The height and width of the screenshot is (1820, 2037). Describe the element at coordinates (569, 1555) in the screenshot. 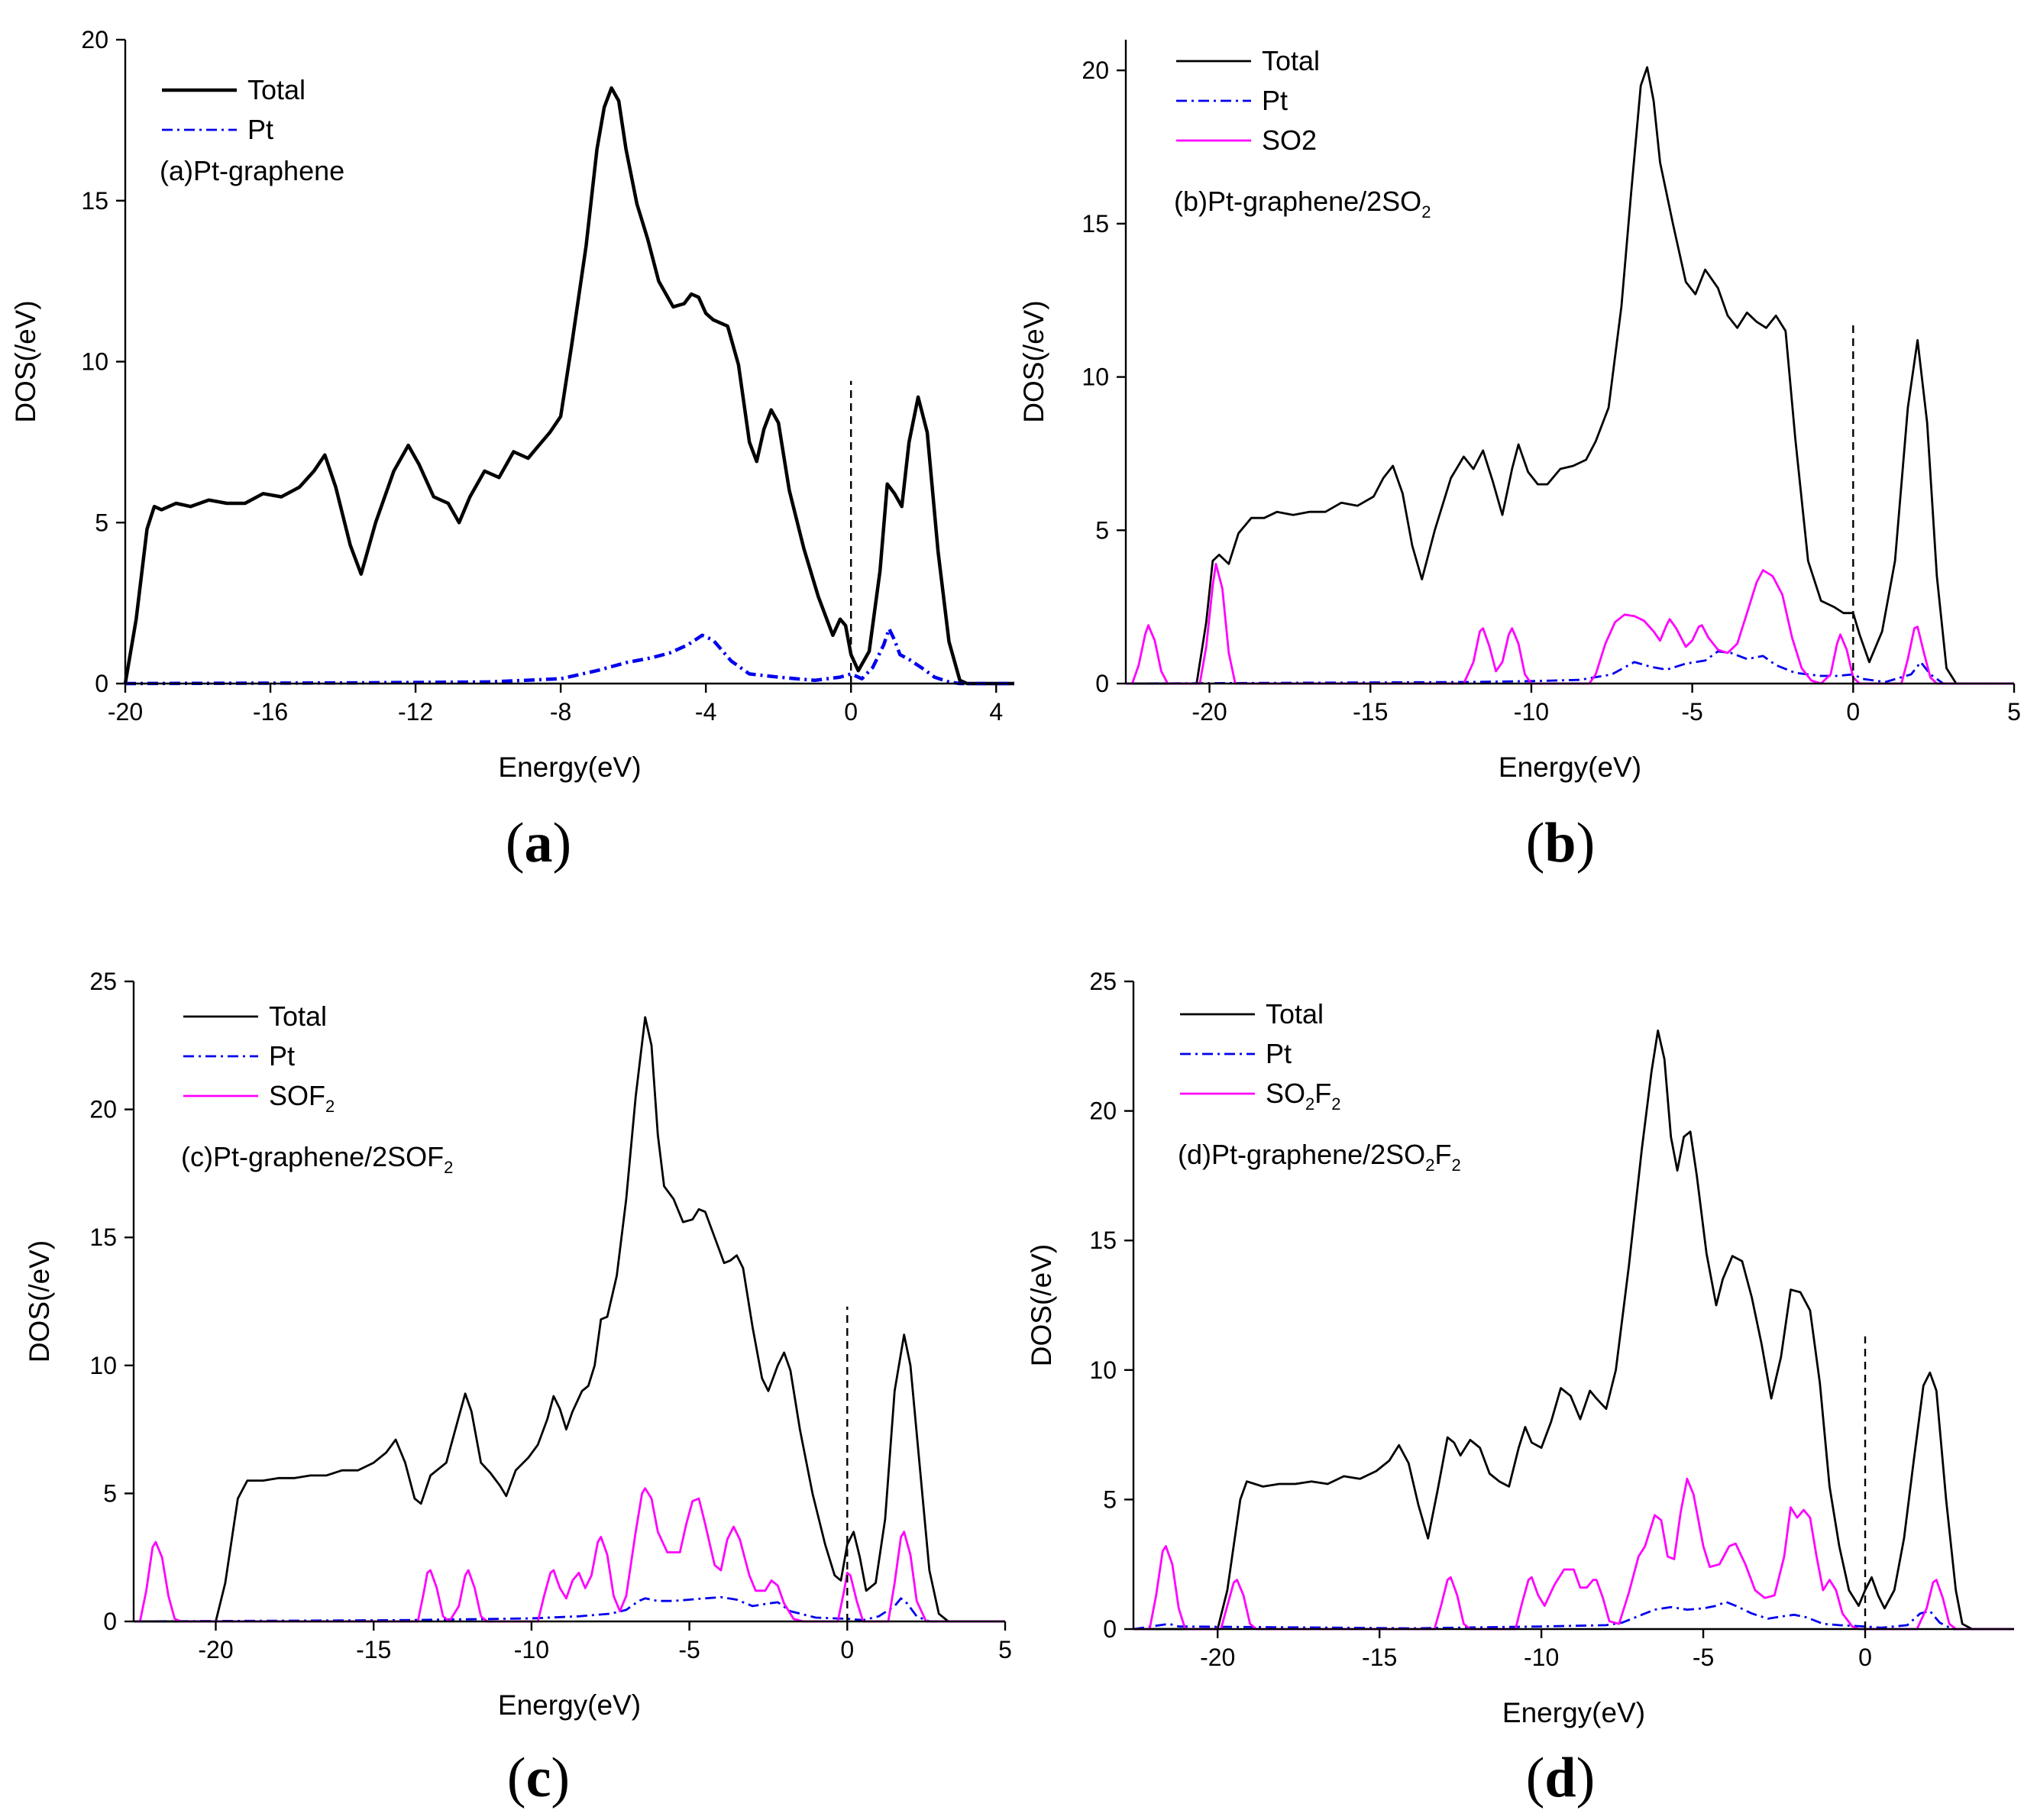

I see `series-line-sof2` at that location.